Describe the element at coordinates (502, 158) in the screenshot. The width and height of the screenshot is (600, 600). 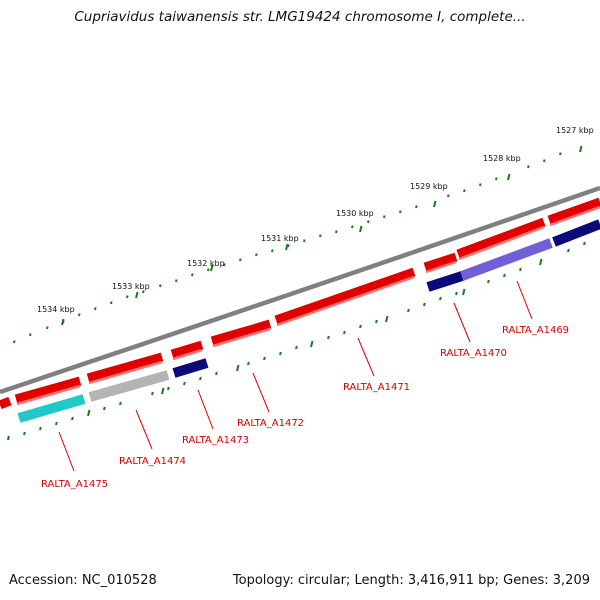
I see `scale-label: 1528 kbp` at that location.